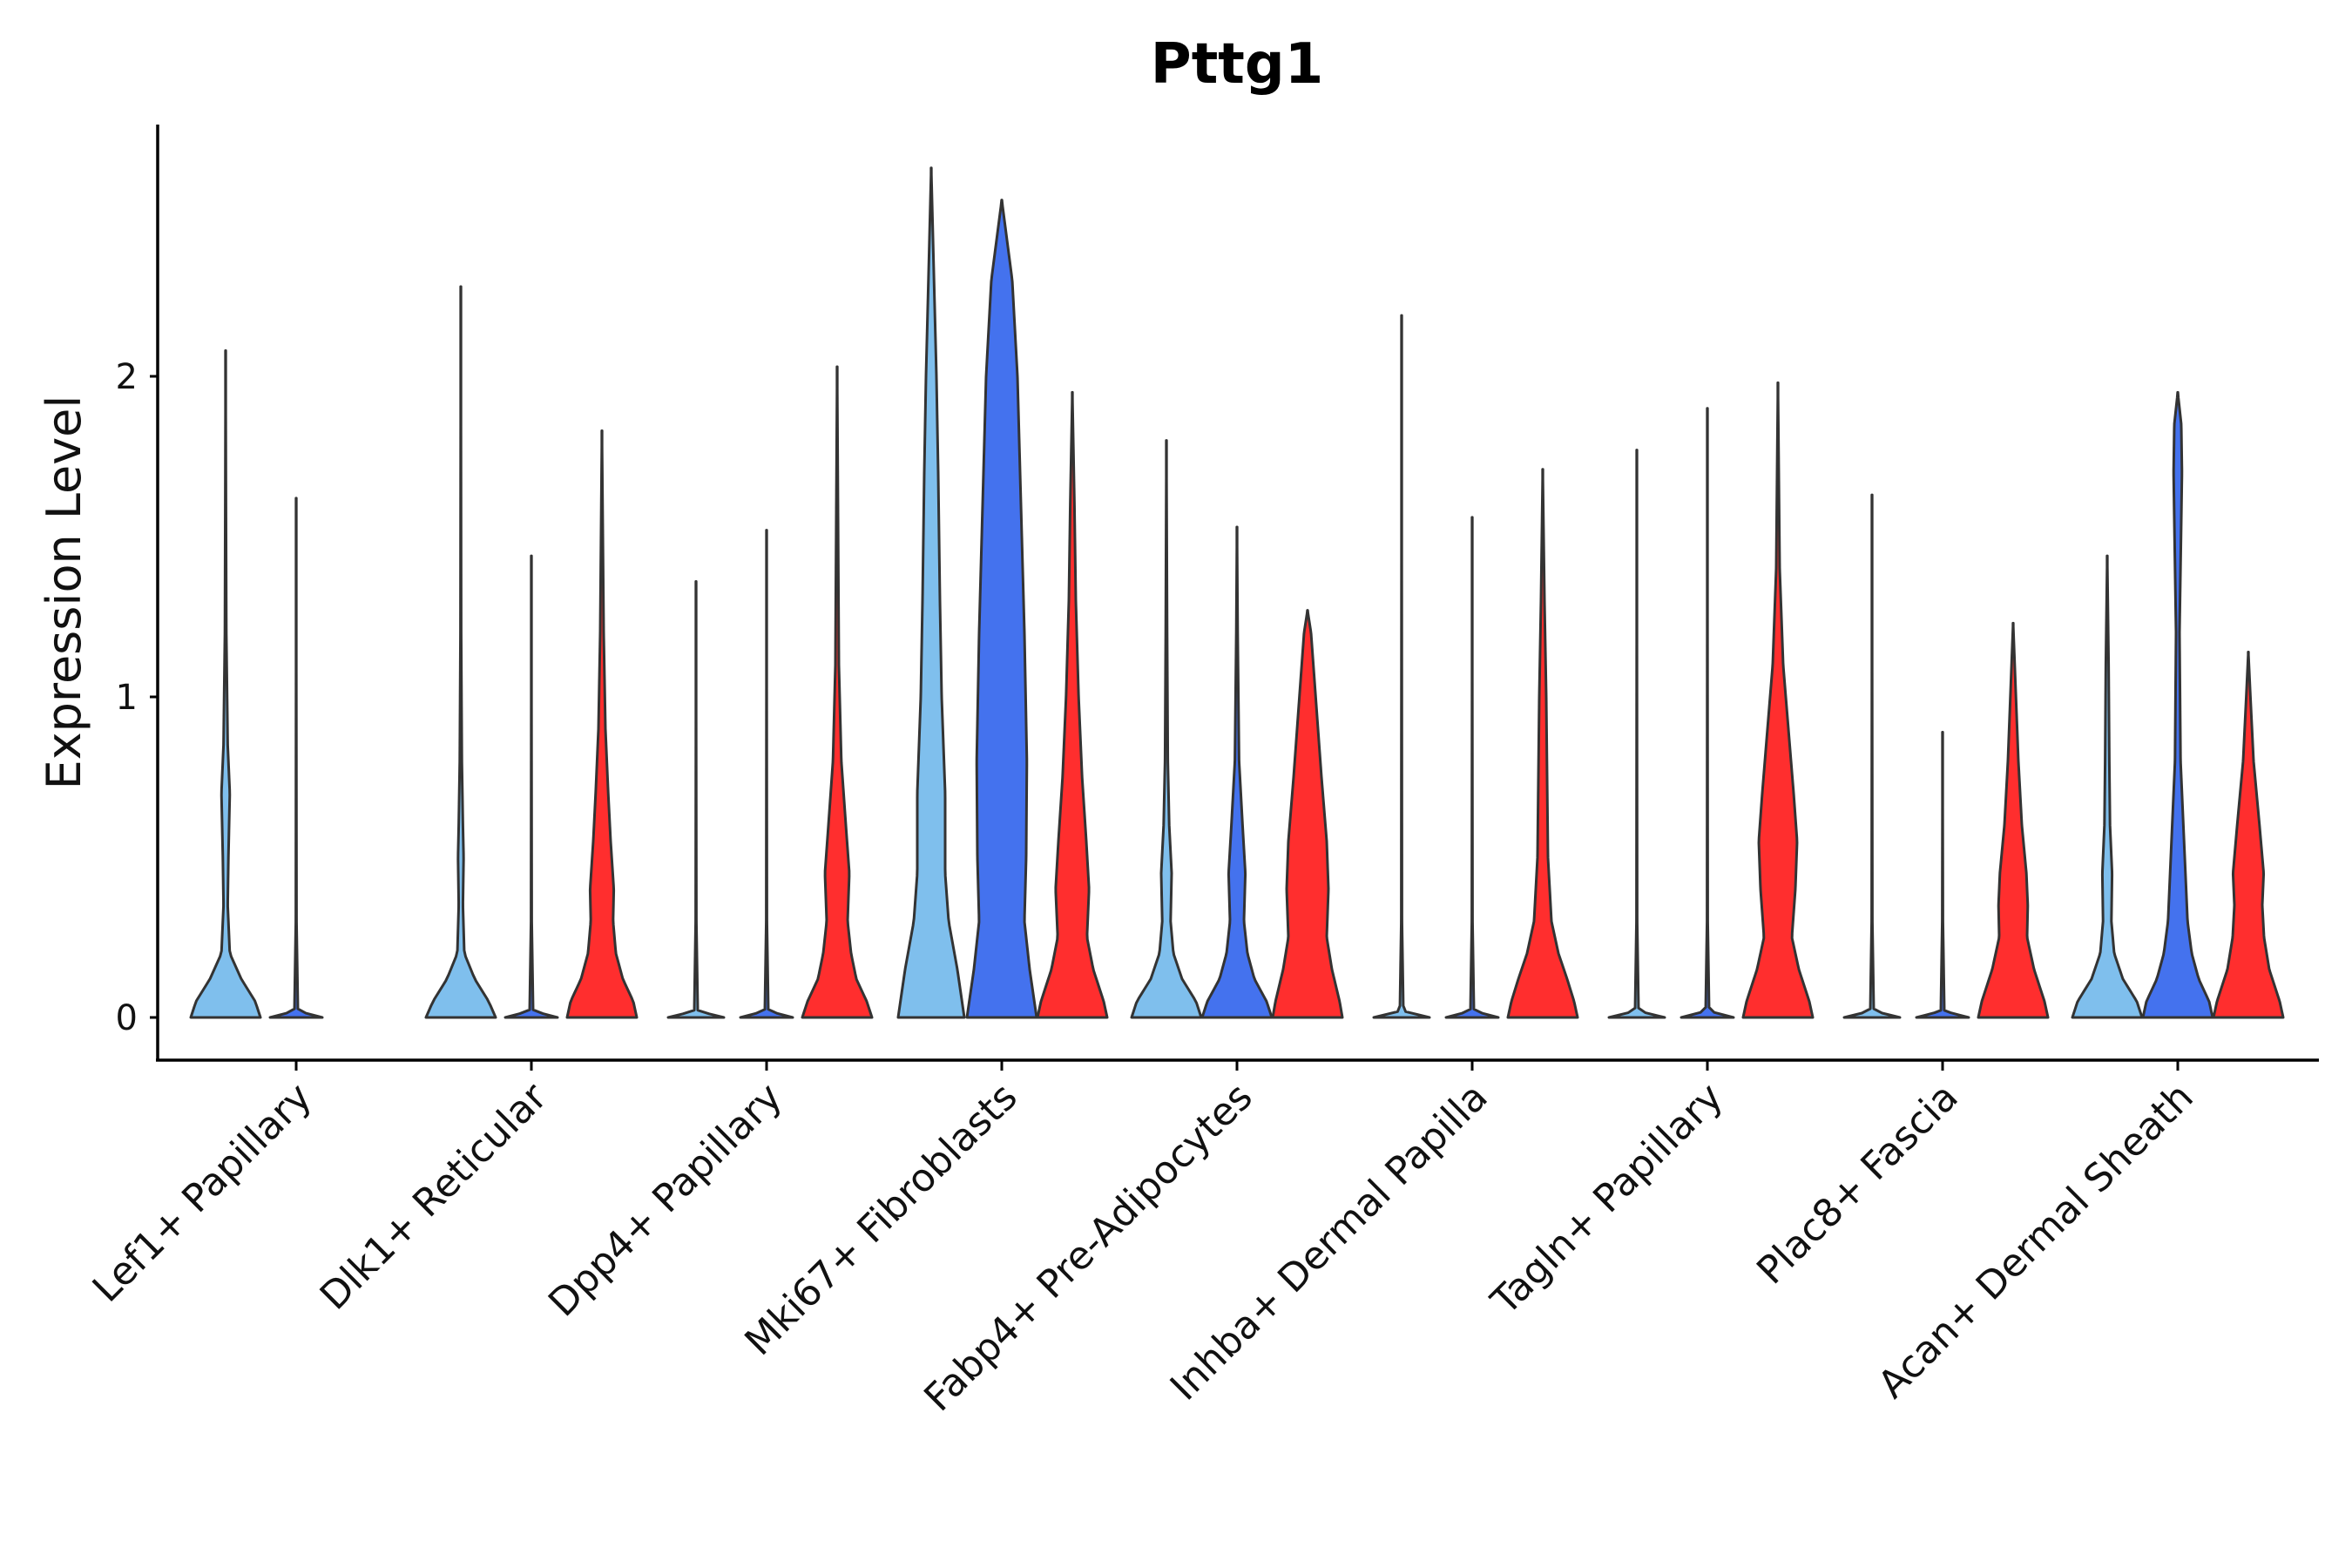 This screenshot has height=1568, width=2352. What do you see at coordinates (1237, 64) in the screenshot?
I see `chart-title: Pttg1` at bounding box center [1237, 64].